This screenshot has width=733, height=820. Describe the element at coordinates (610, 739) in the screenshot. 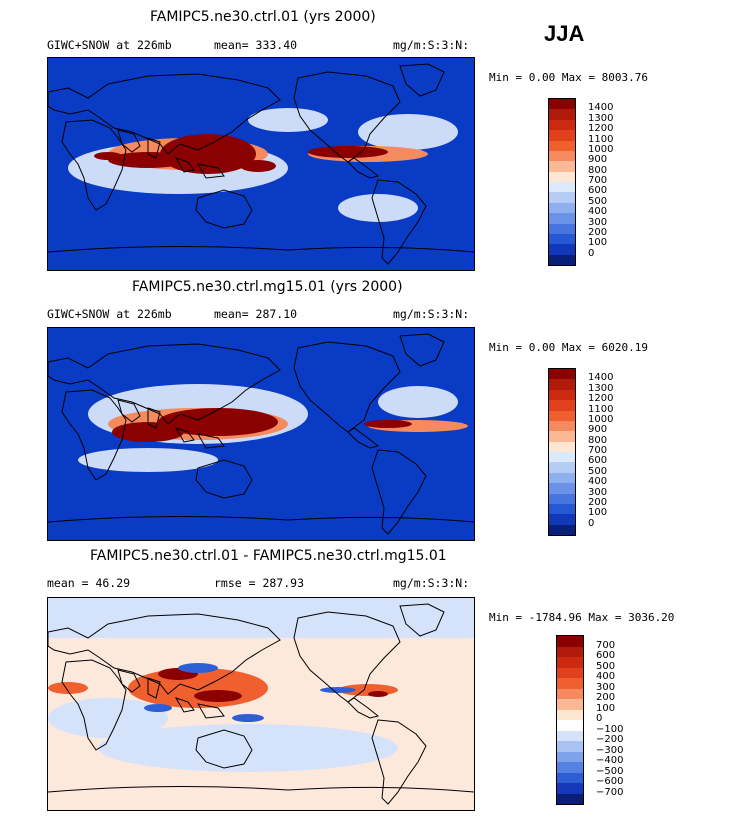

I see `colorbar-tick-label: −200` at that location.